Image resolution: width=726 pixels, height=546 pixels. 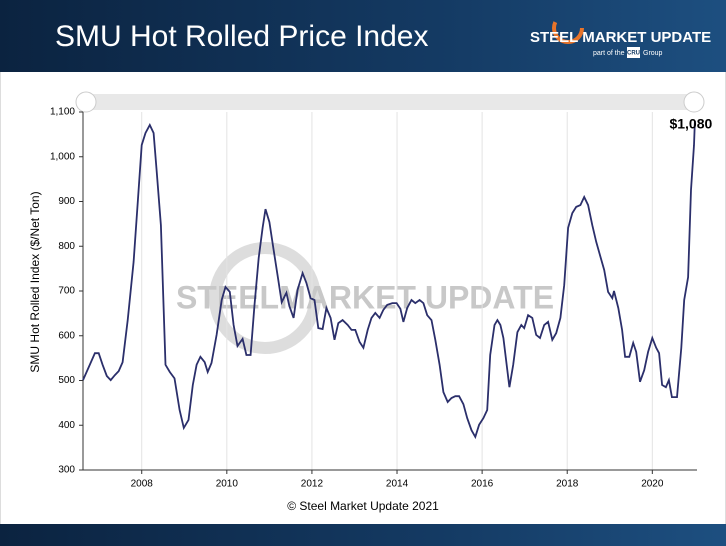 I want to click on title: SMU Hot Rolled Price Index, so click(x=241, y=36).